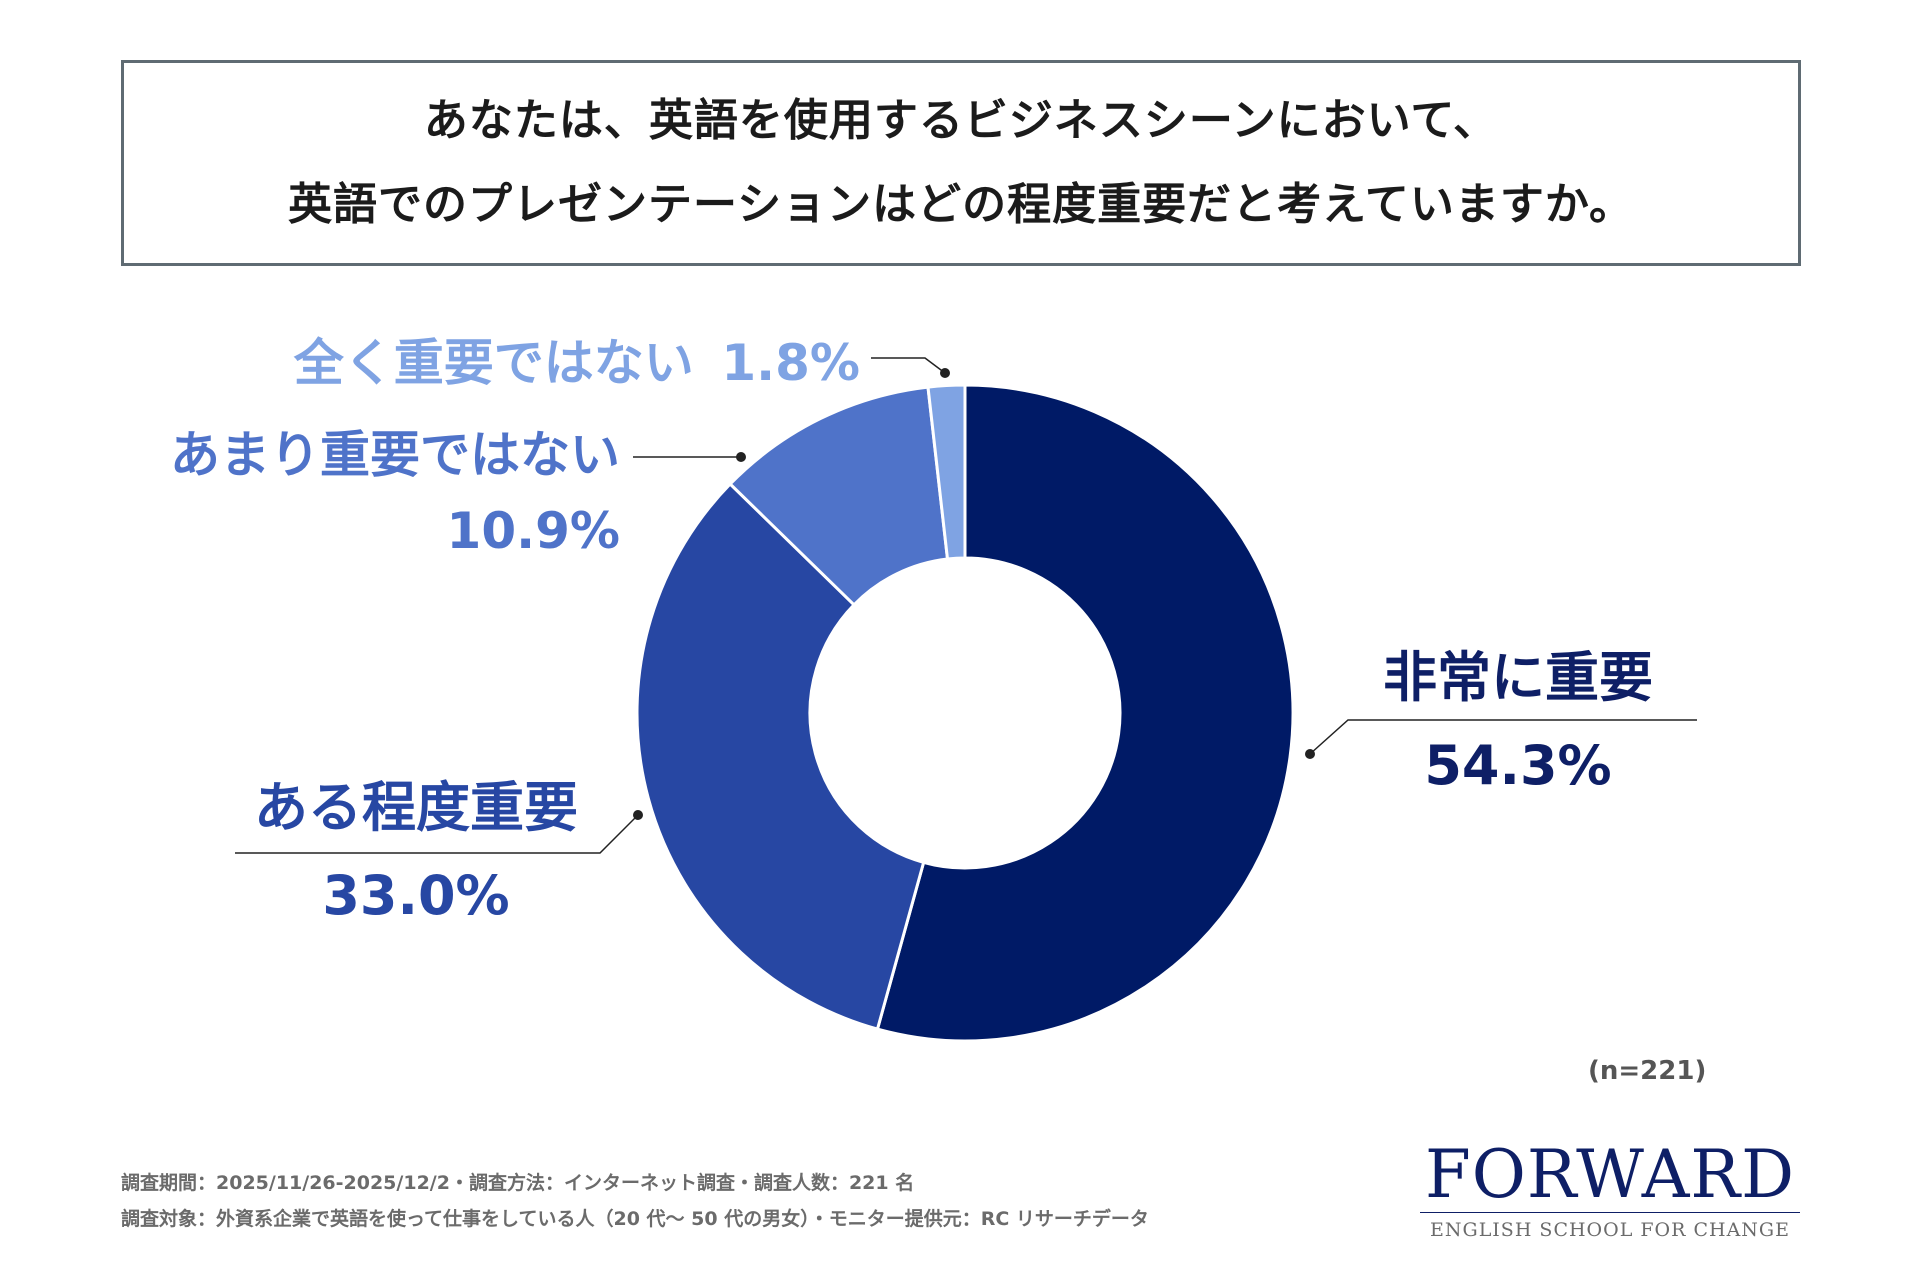 This screenshot has height=1280, width=1920. I want to click on leader-somewhat-important, so click(437, 834).